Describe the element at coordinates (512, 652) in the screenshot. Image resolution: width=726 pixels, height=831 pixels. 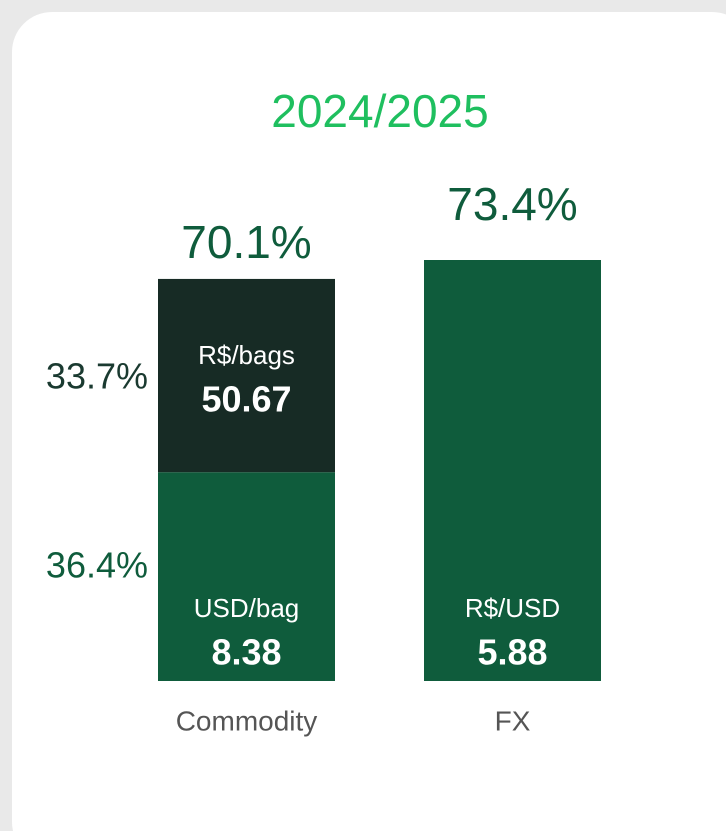
I see `unit-value: 5.88` at that location.